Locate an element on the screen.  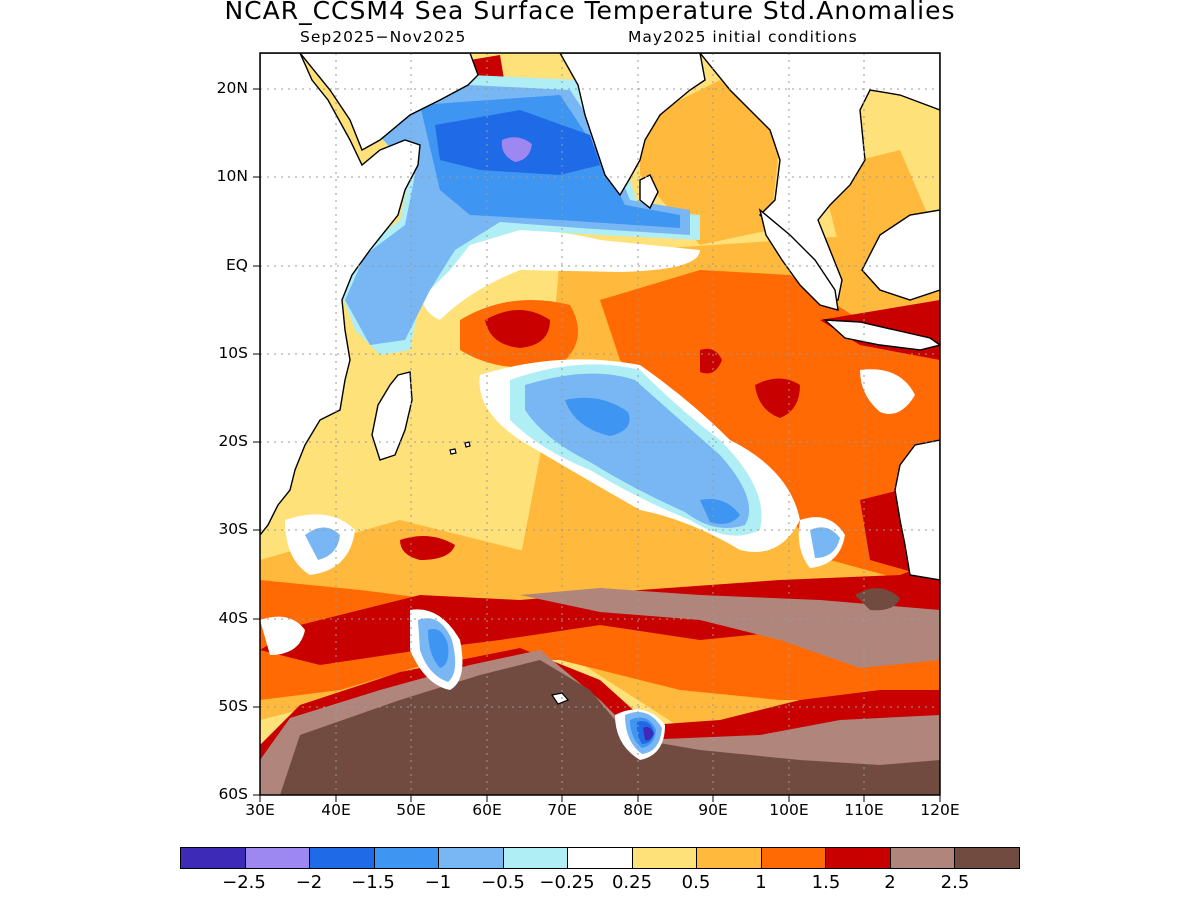
lon-label-40e: 40E is located at coordinates (336, 810).